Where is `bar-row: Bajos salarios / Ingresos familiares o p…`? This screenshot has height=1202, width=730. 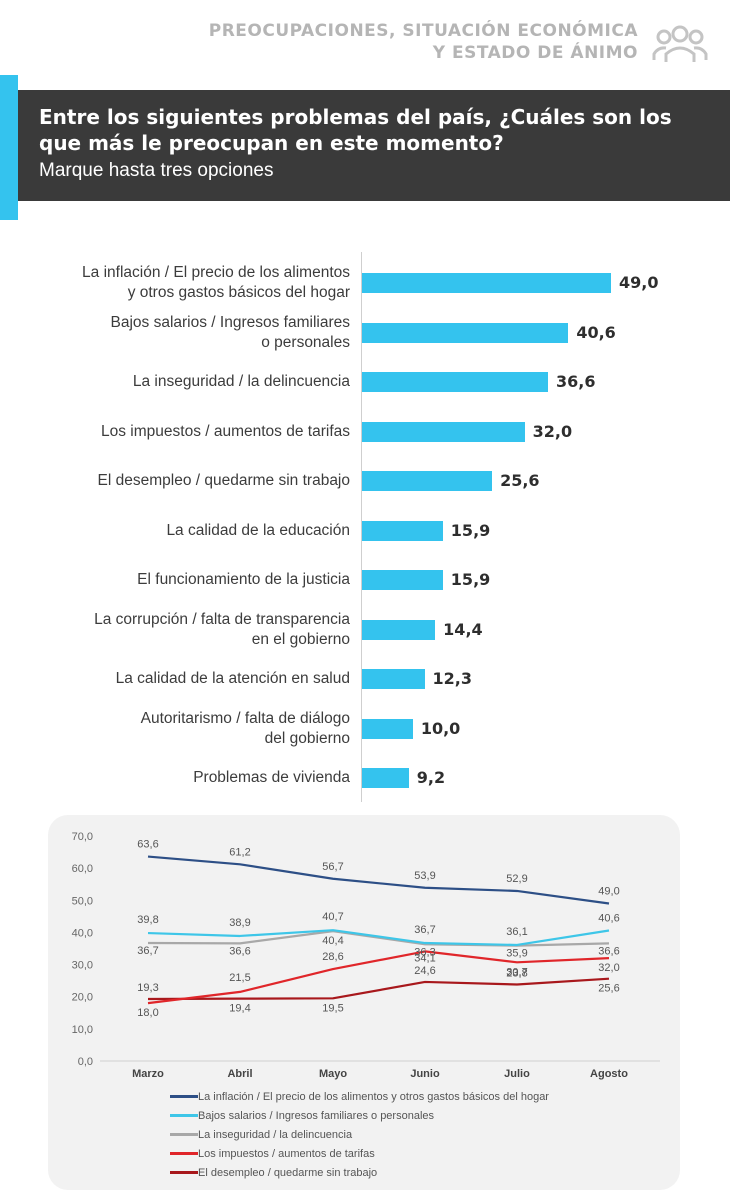 bar-row: Bajos salarios / Ingresos familiares o p… is located at coordinates (365, 333).